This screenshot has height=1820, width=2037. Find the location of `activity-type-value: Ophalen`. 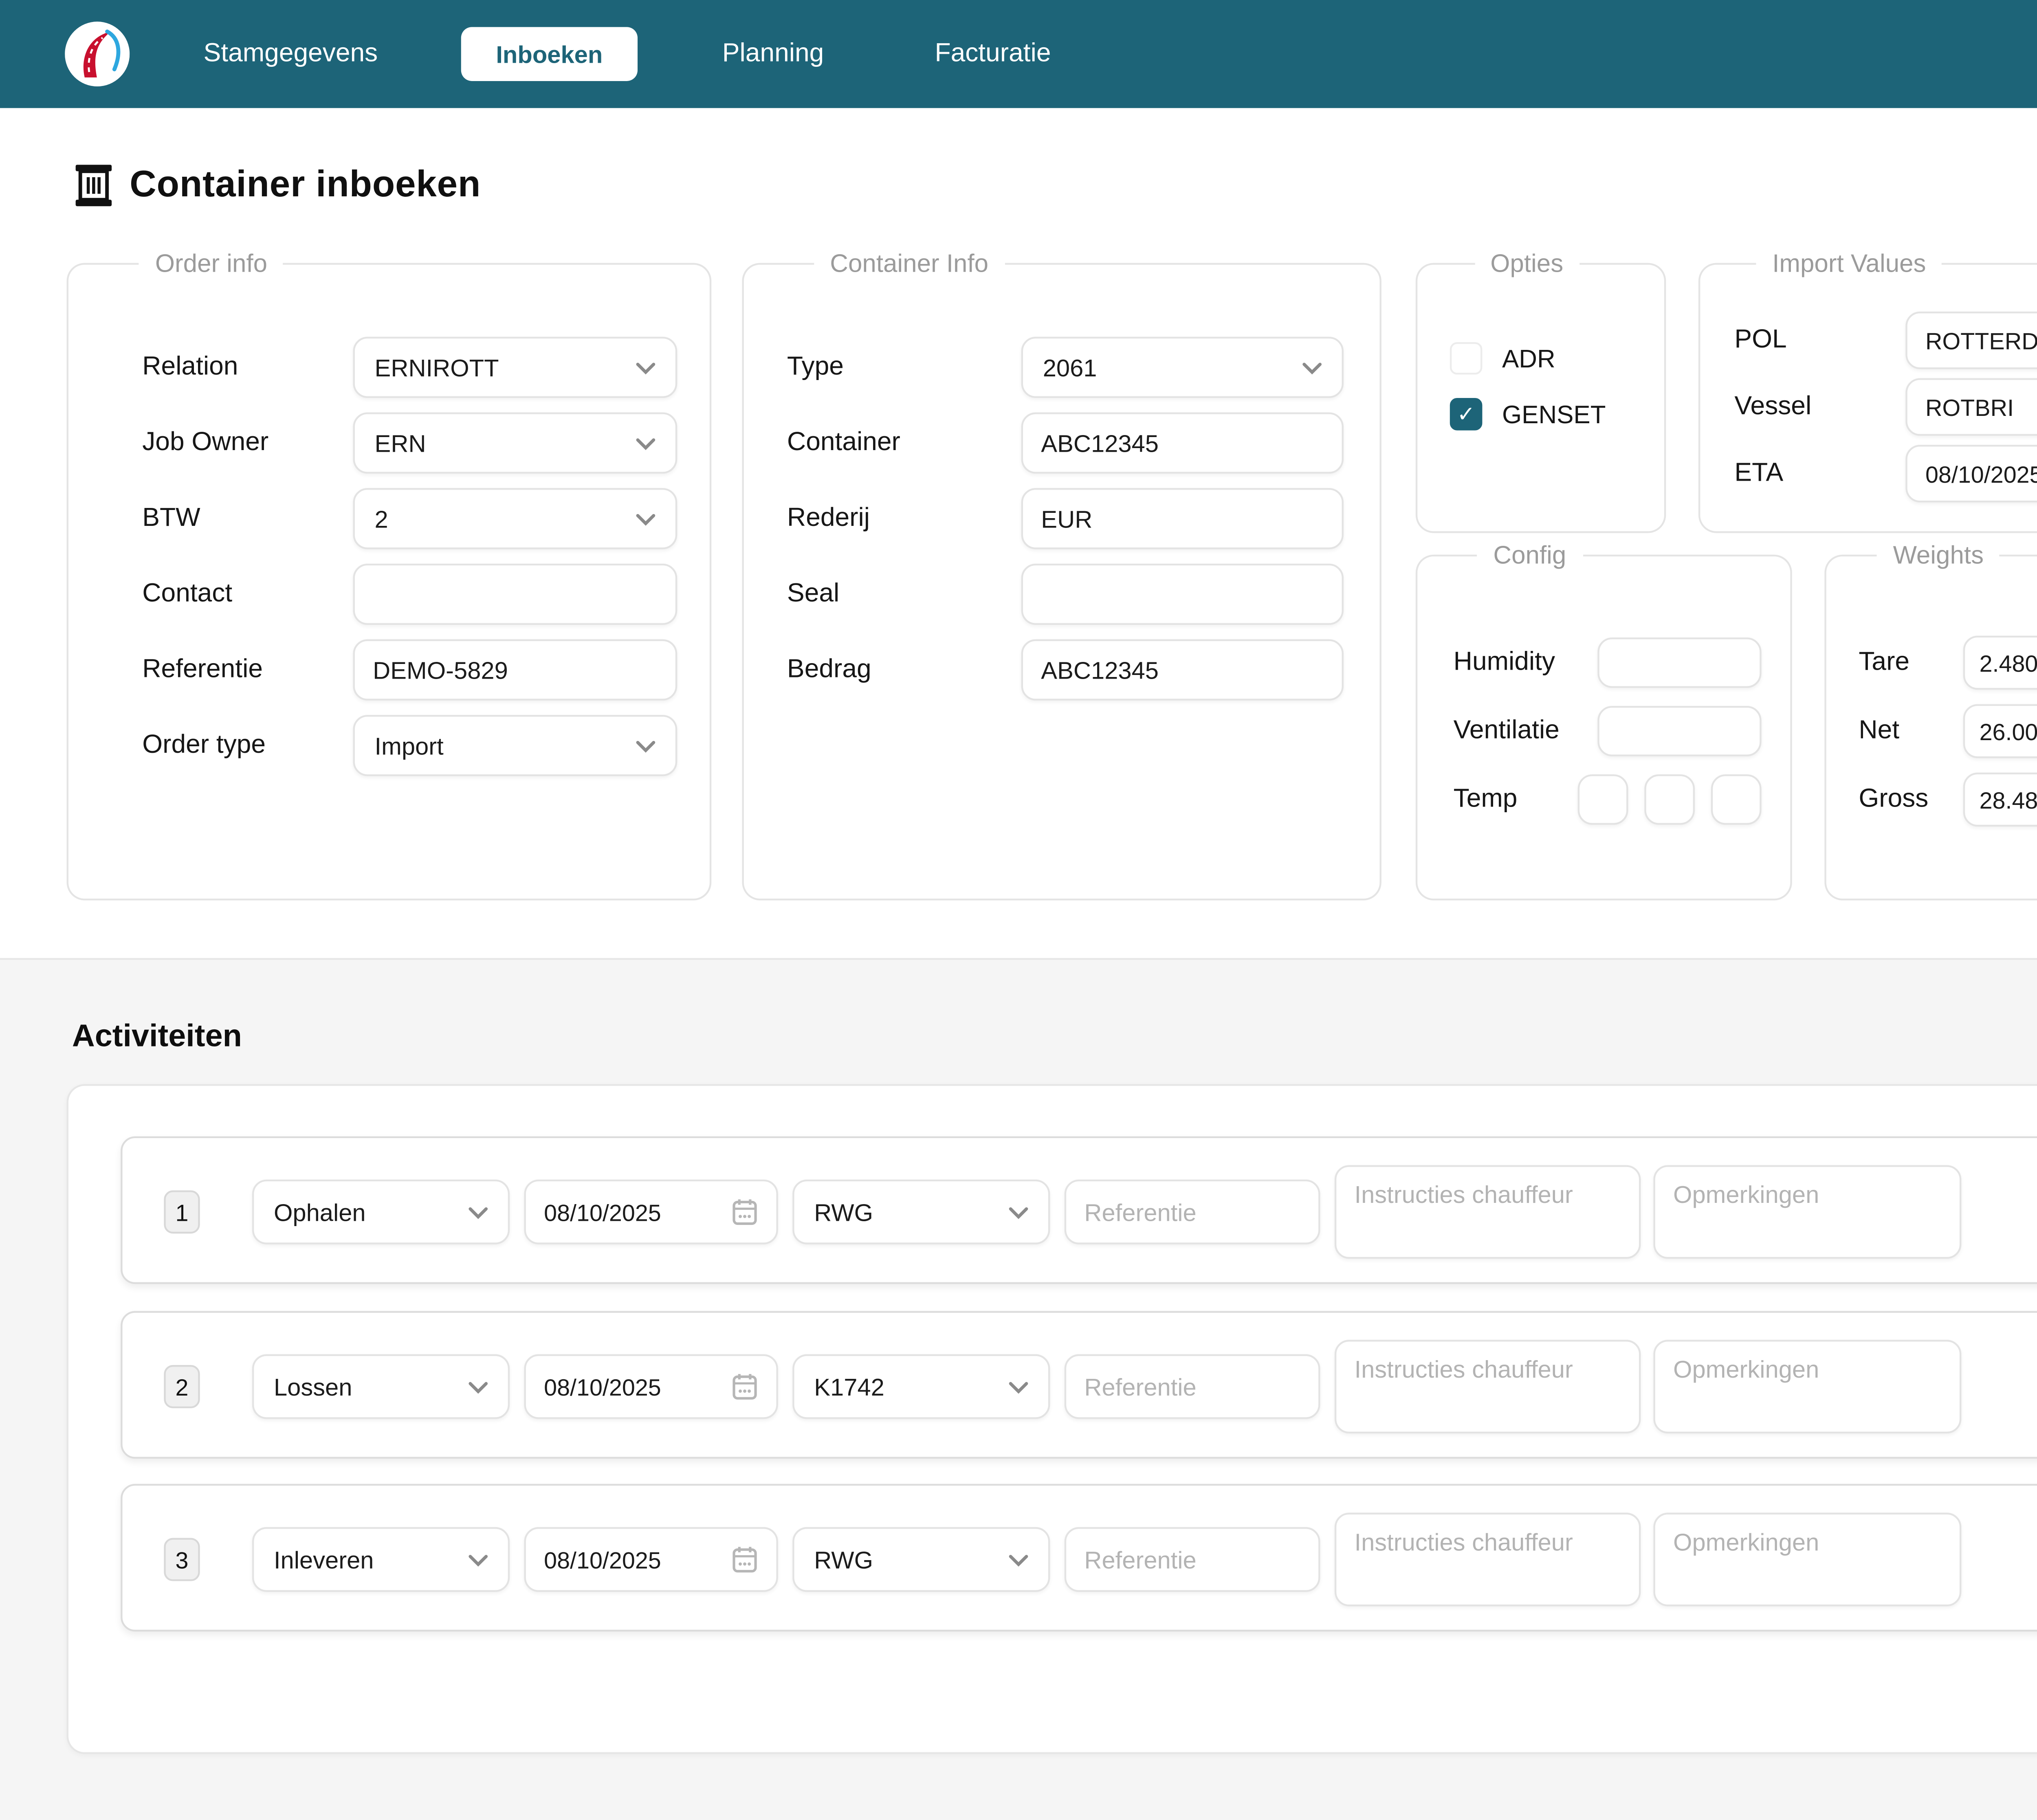

activity-type-value: Ophalen is located at coordinates (319, 1212).